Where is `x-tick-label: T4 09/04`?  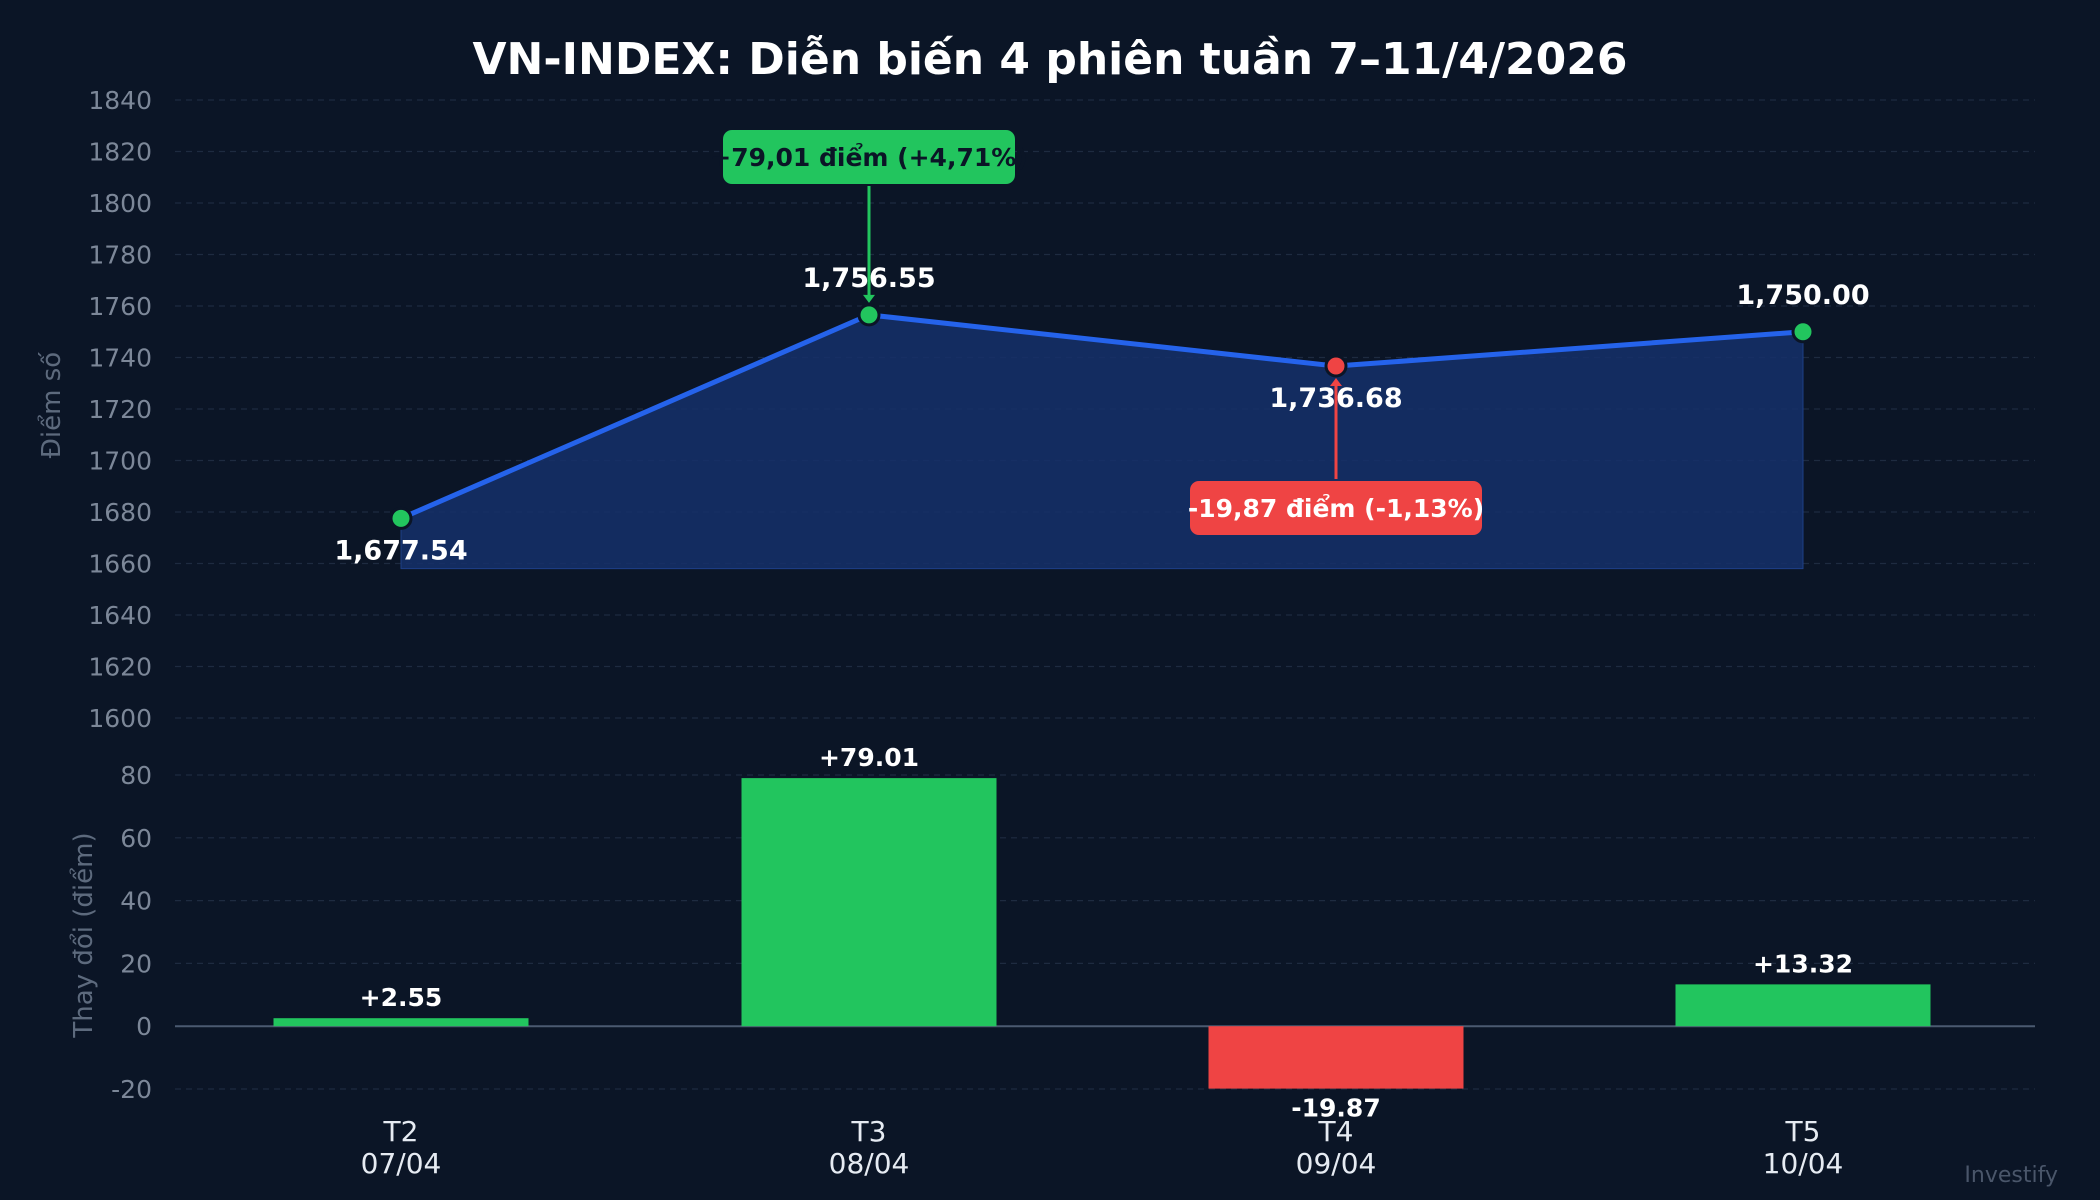 x-tick-label: T4 09/04 is located at coordinates (1336, 1147).